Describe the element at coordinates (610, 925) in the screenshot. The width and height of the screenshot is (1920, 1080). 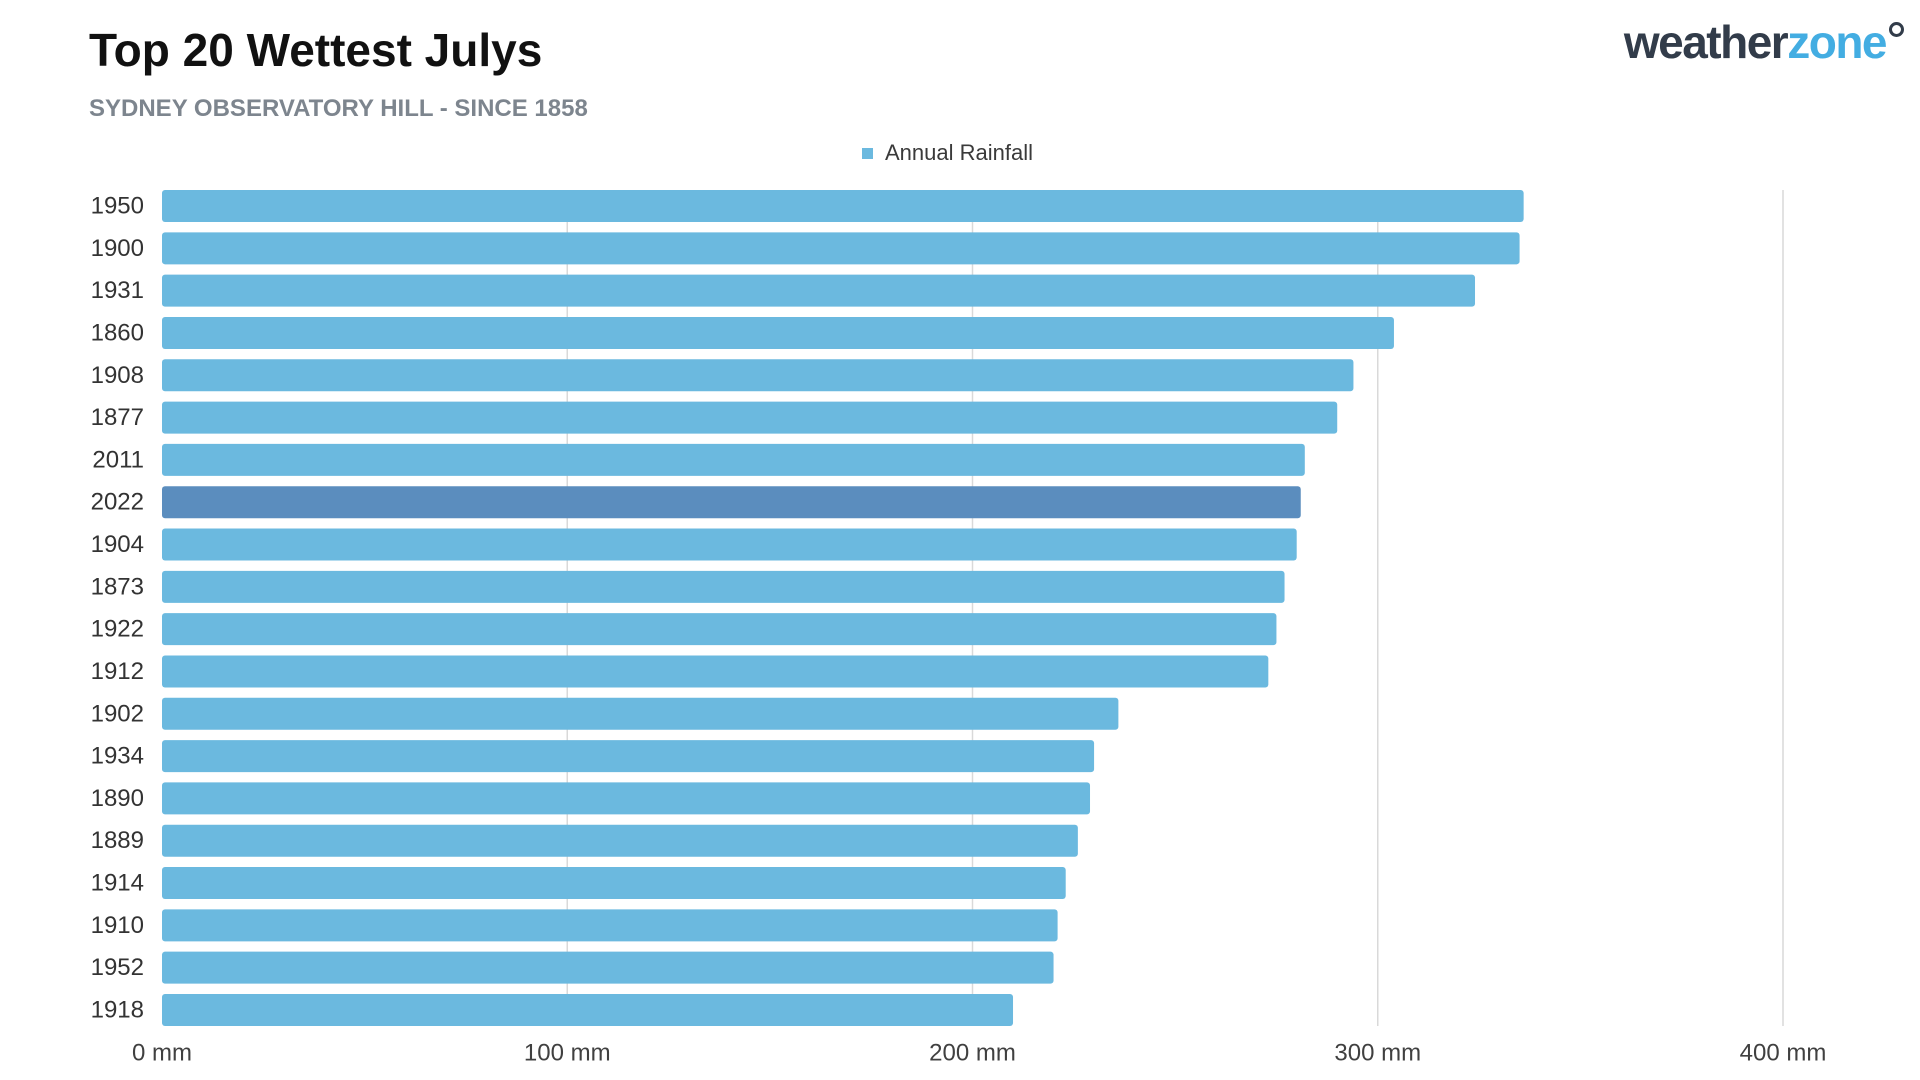
I see `bar-1910` at that location.